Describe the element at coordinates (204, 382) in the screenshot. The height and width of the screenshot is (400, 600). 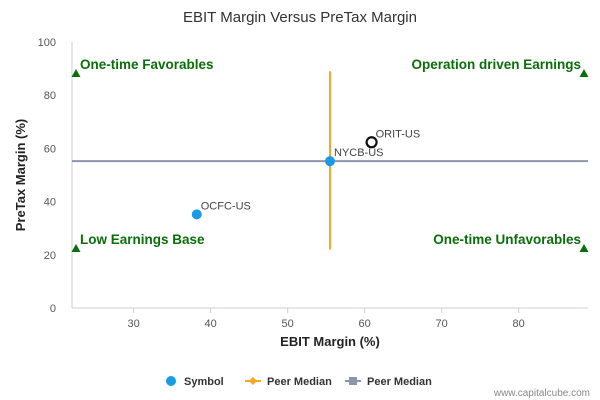
I see `legend-item-label: Symbol` at that location.